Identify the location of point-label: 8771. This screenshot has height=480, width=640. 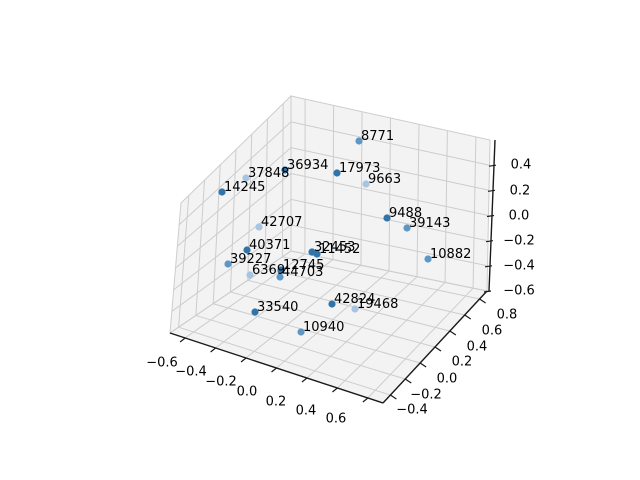
(378, 136).